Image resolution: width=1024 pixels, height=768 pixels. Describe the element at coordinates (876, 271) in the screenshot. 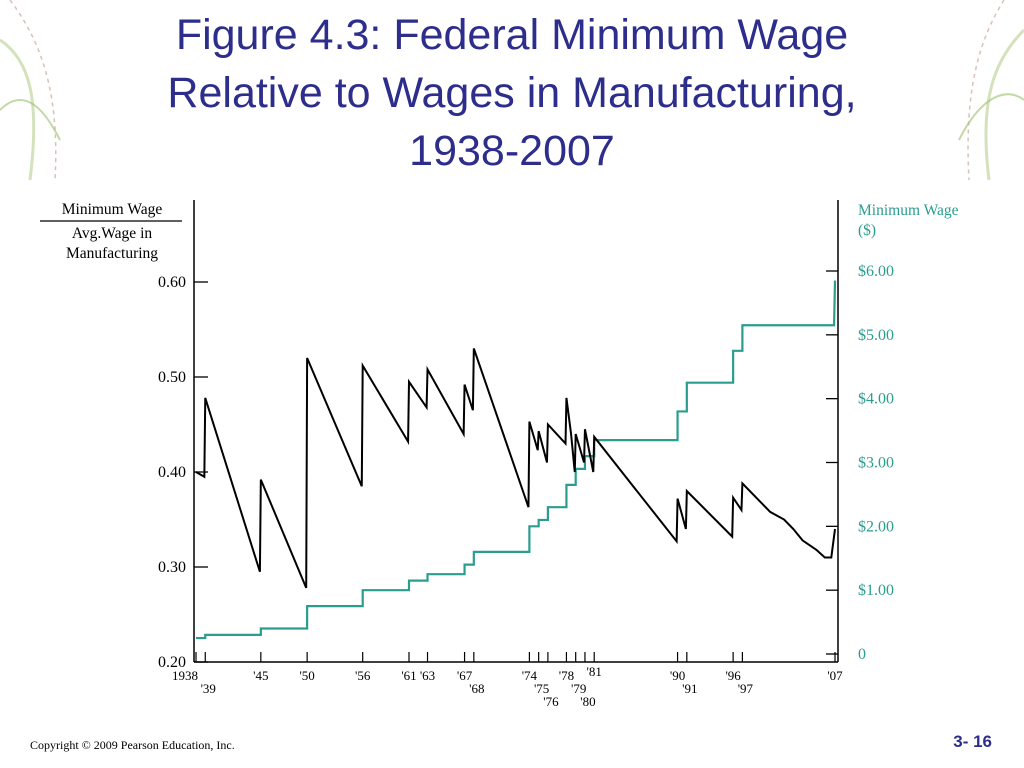

I see `right-ytick-label: $6.00` at that location.